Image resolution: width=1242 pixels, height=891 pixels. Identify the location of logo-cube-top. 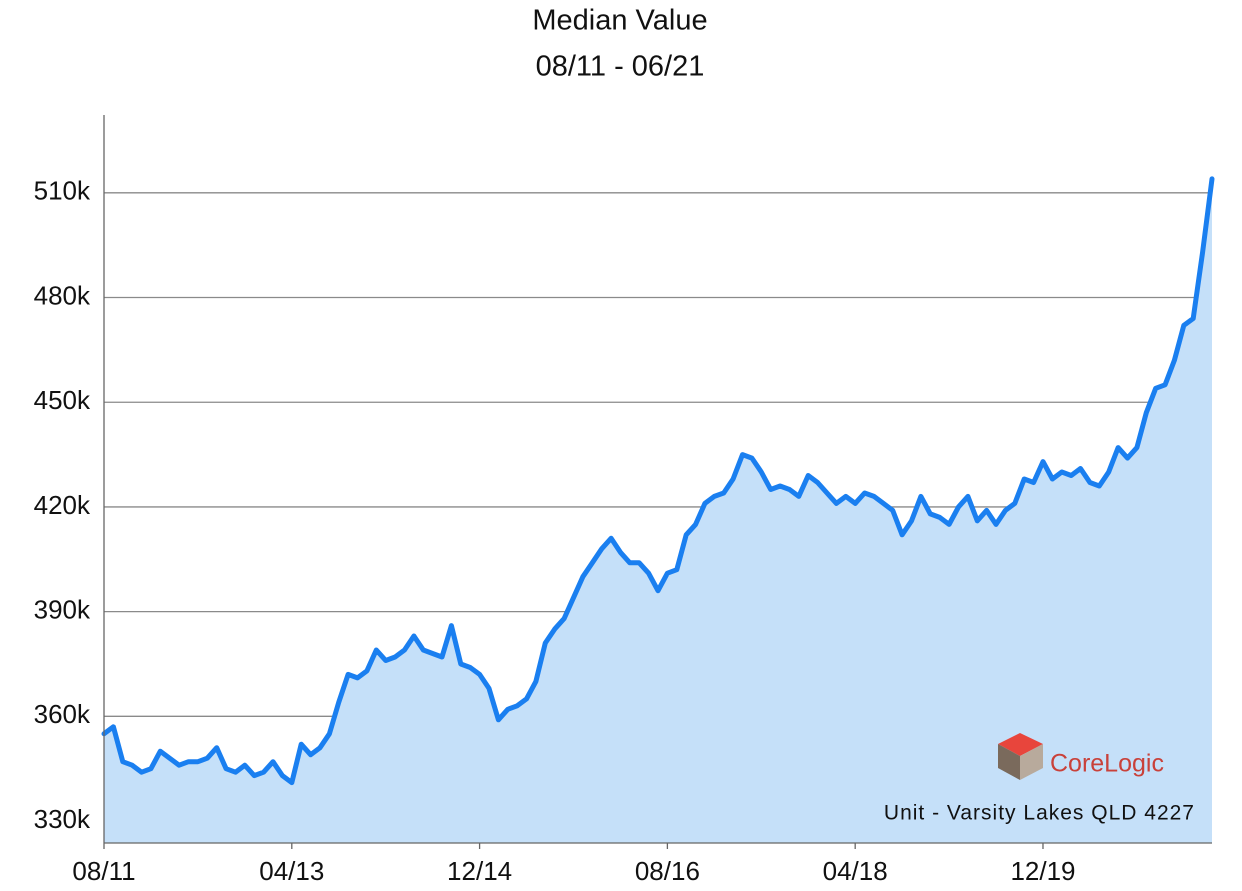
(1020, 744).